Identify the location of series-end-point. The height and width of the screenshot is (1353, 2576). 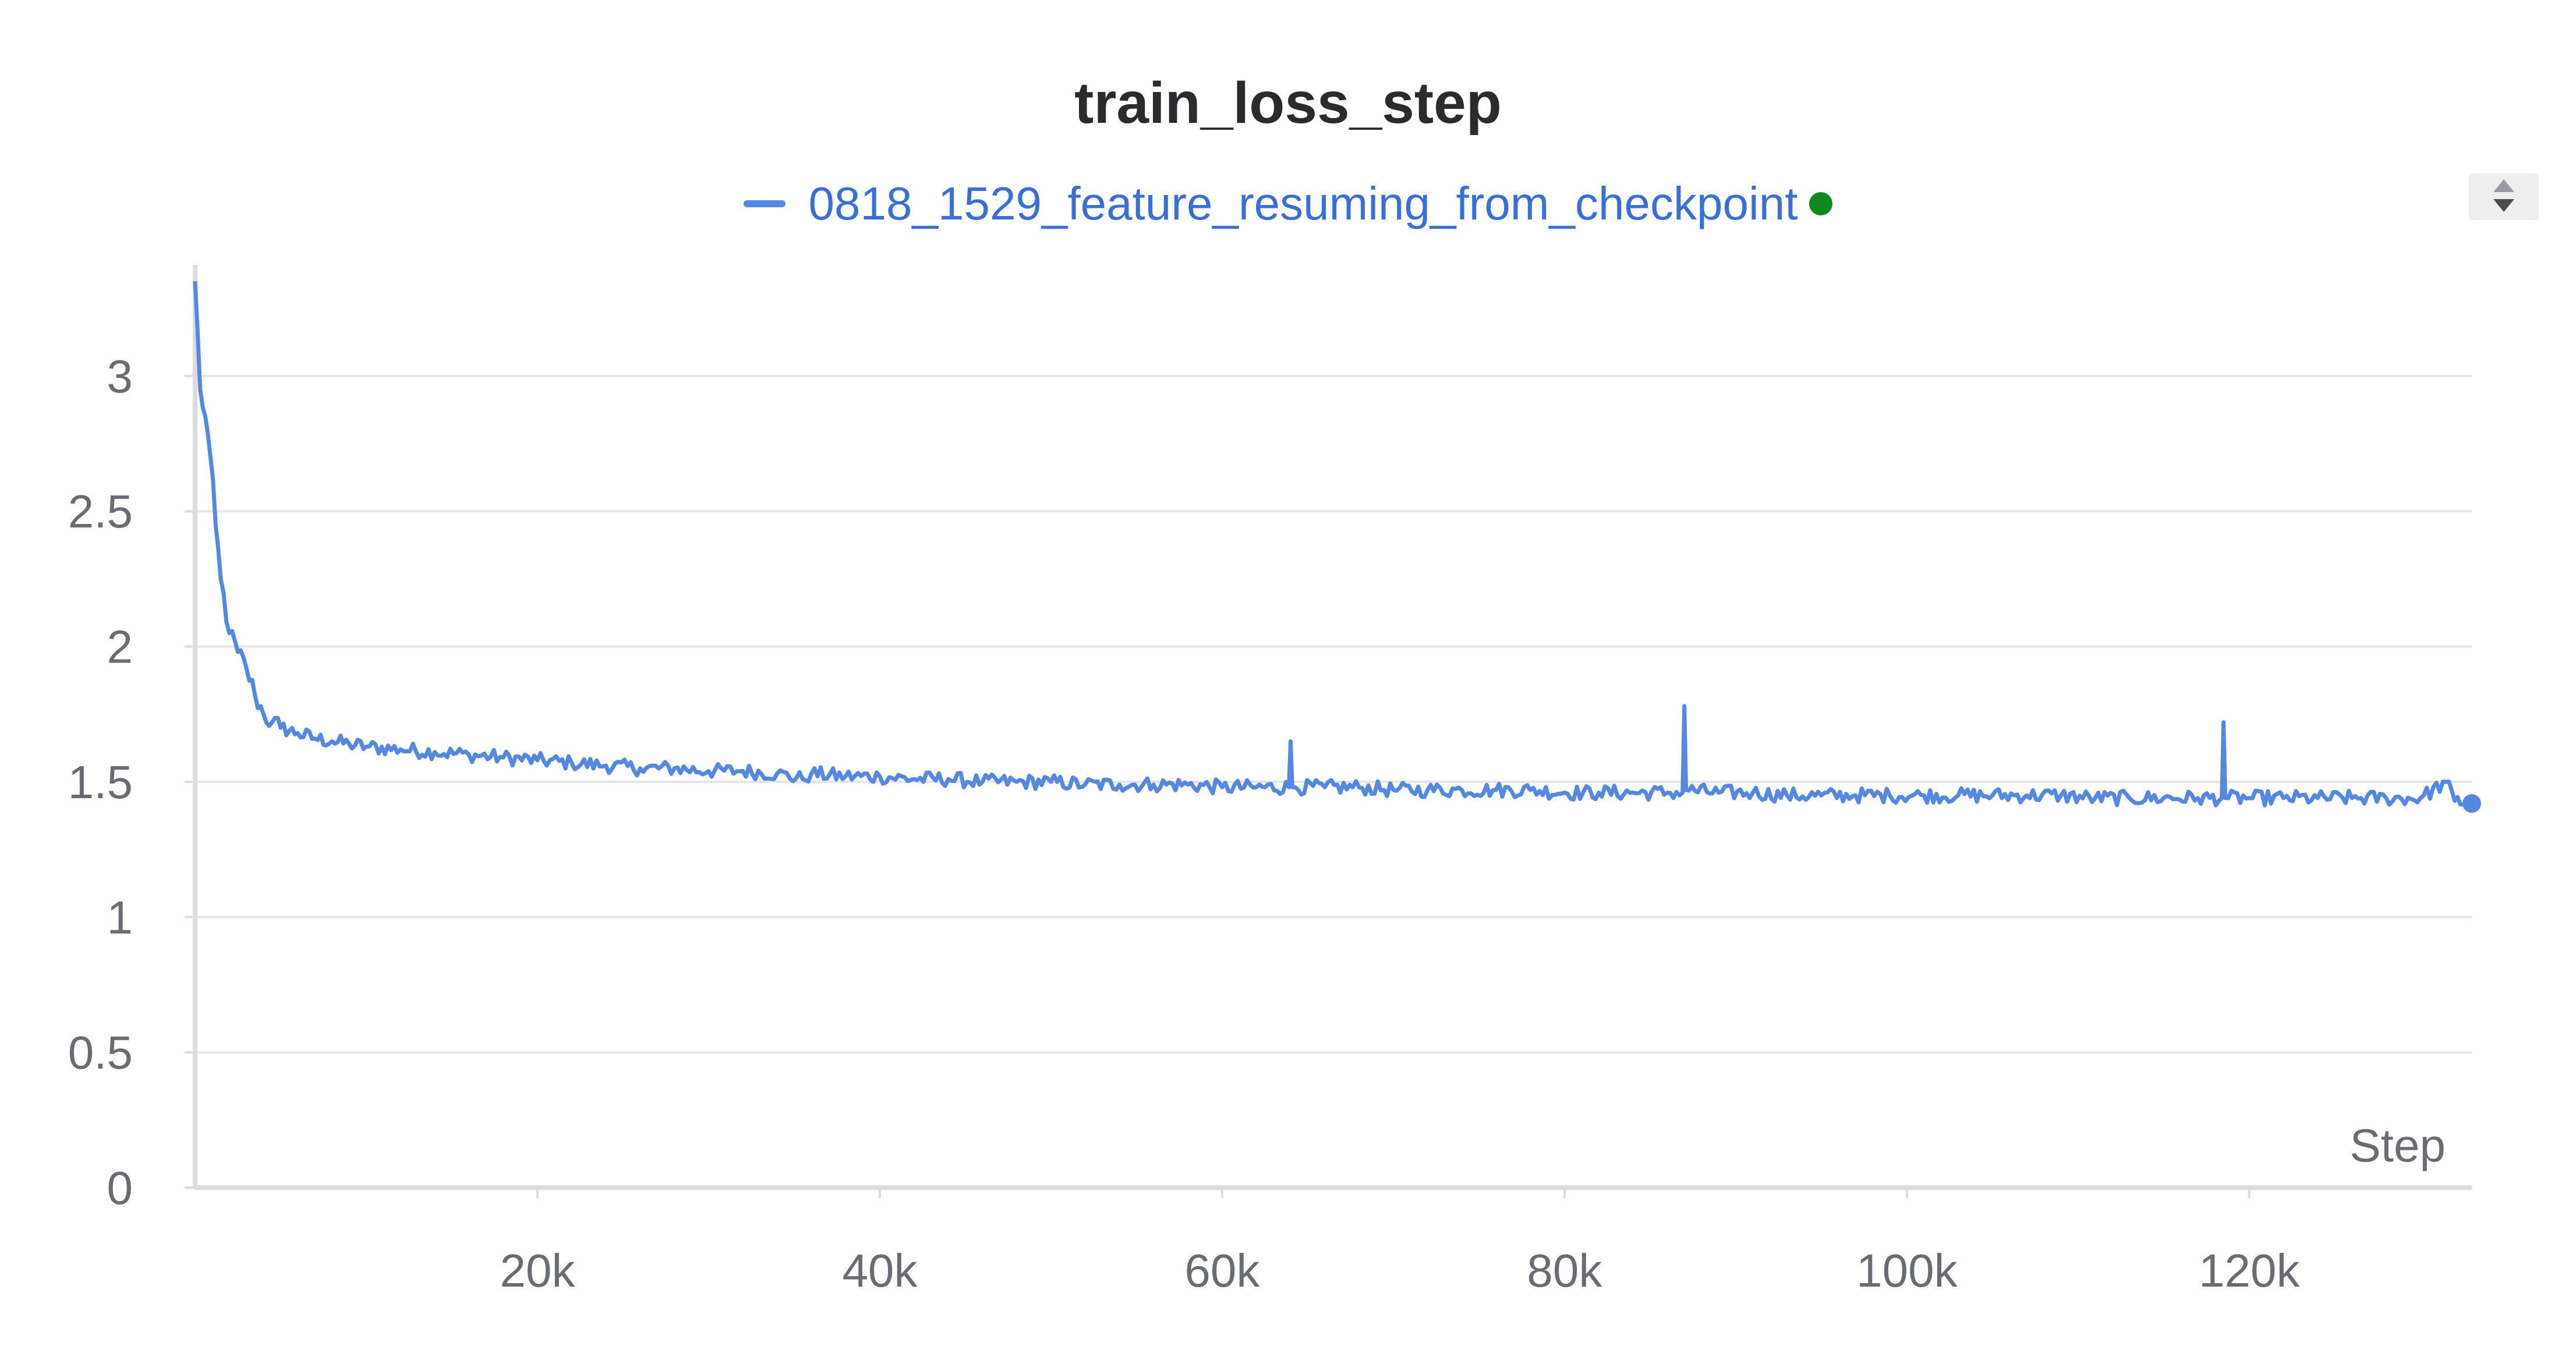
(2471, 804).